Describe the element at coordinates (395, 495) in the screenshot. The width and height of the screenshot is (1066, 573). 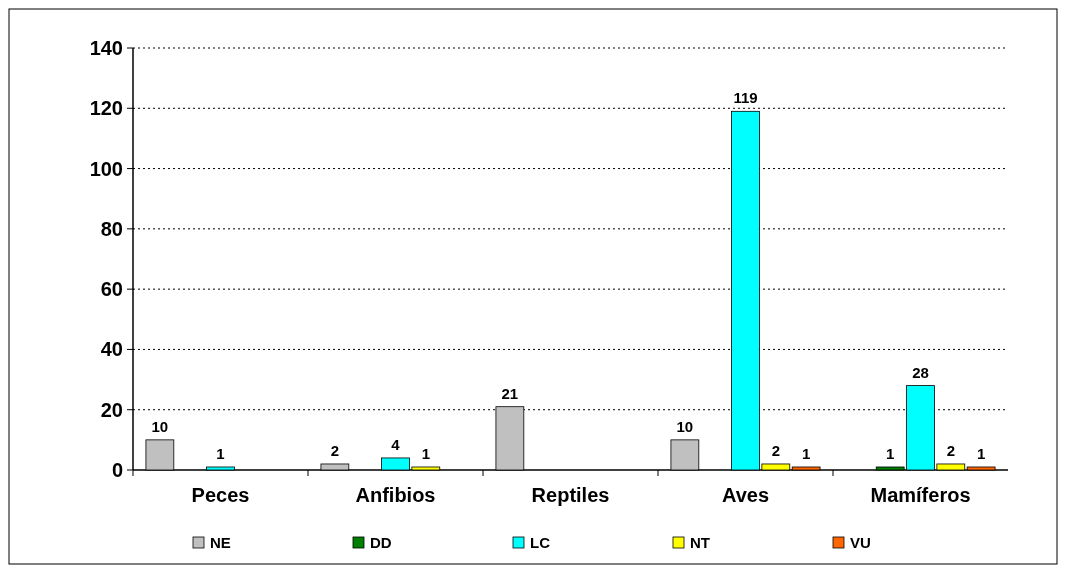
I see `x-tick-label: Anfibios` at that location.